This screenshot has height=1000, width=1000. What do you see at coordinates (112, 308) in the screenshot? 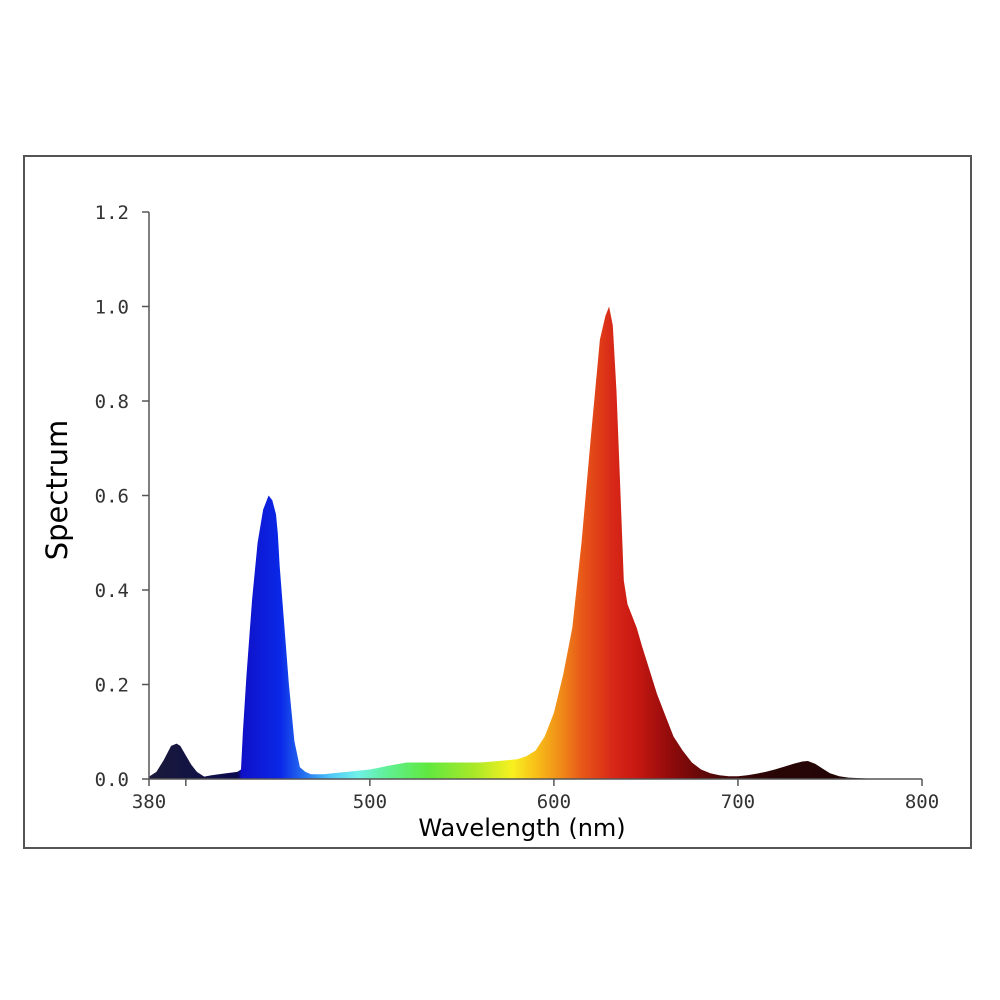
I see `y-tick-label: 1.0` at bounding box center [112, 308].